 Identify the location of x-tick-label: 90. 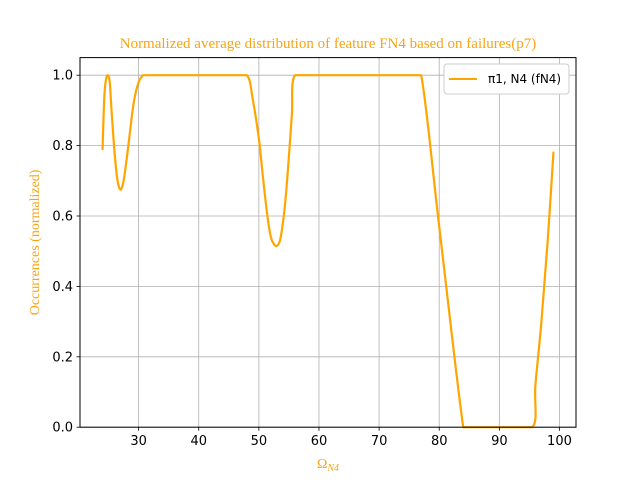
(499, 441).